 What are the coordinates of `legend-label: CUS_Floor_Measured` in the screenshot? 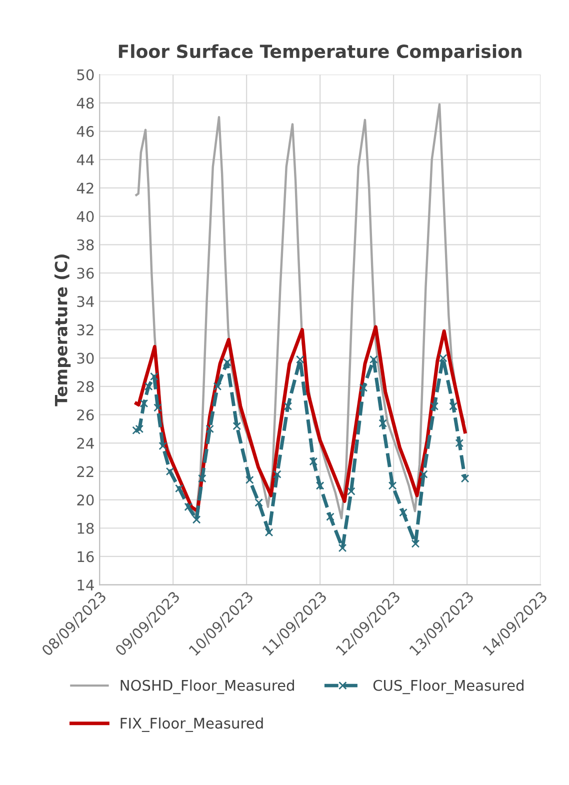 It's located at (448, 687).